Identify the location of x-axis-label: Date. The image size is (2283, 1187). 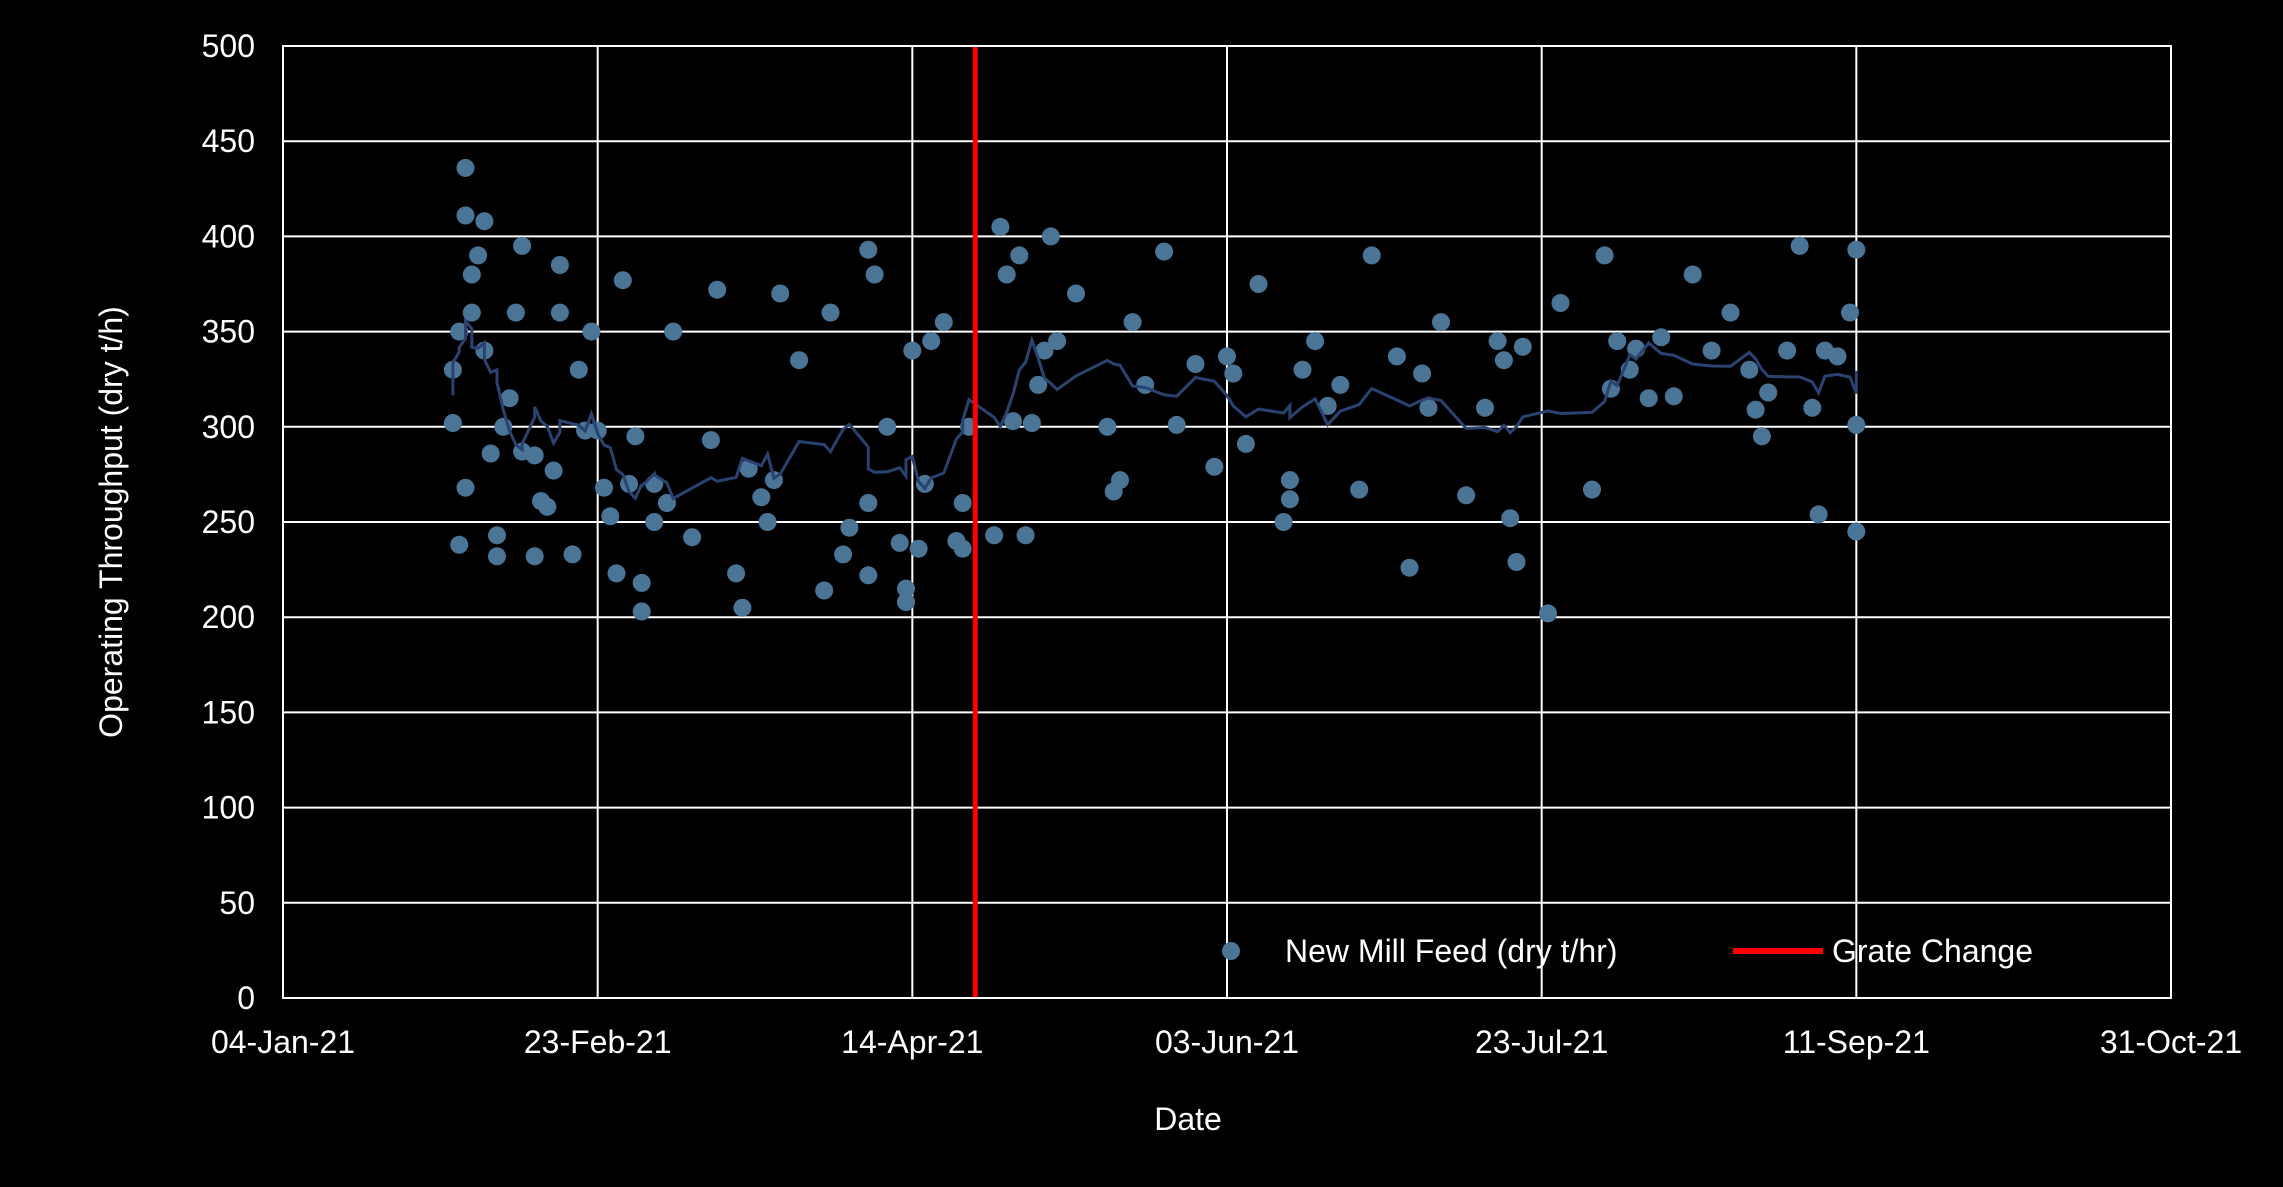
(1188, 1119).